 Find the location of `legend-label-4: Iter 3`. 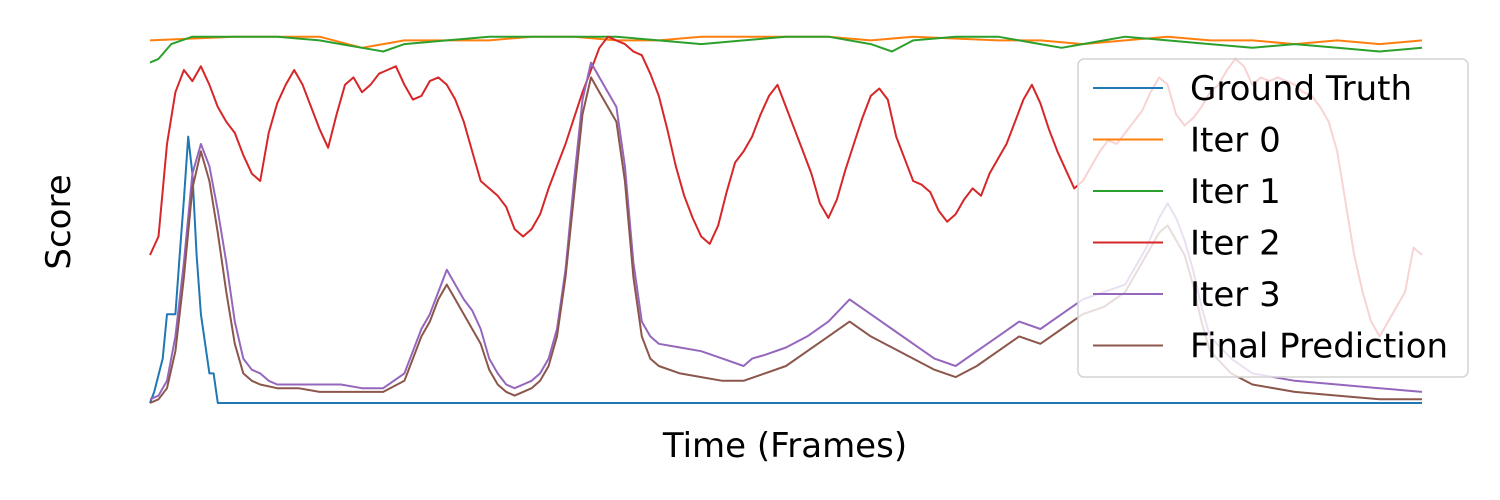

legend-label-4: Iter 3 is located at coordinates (1235, 295).